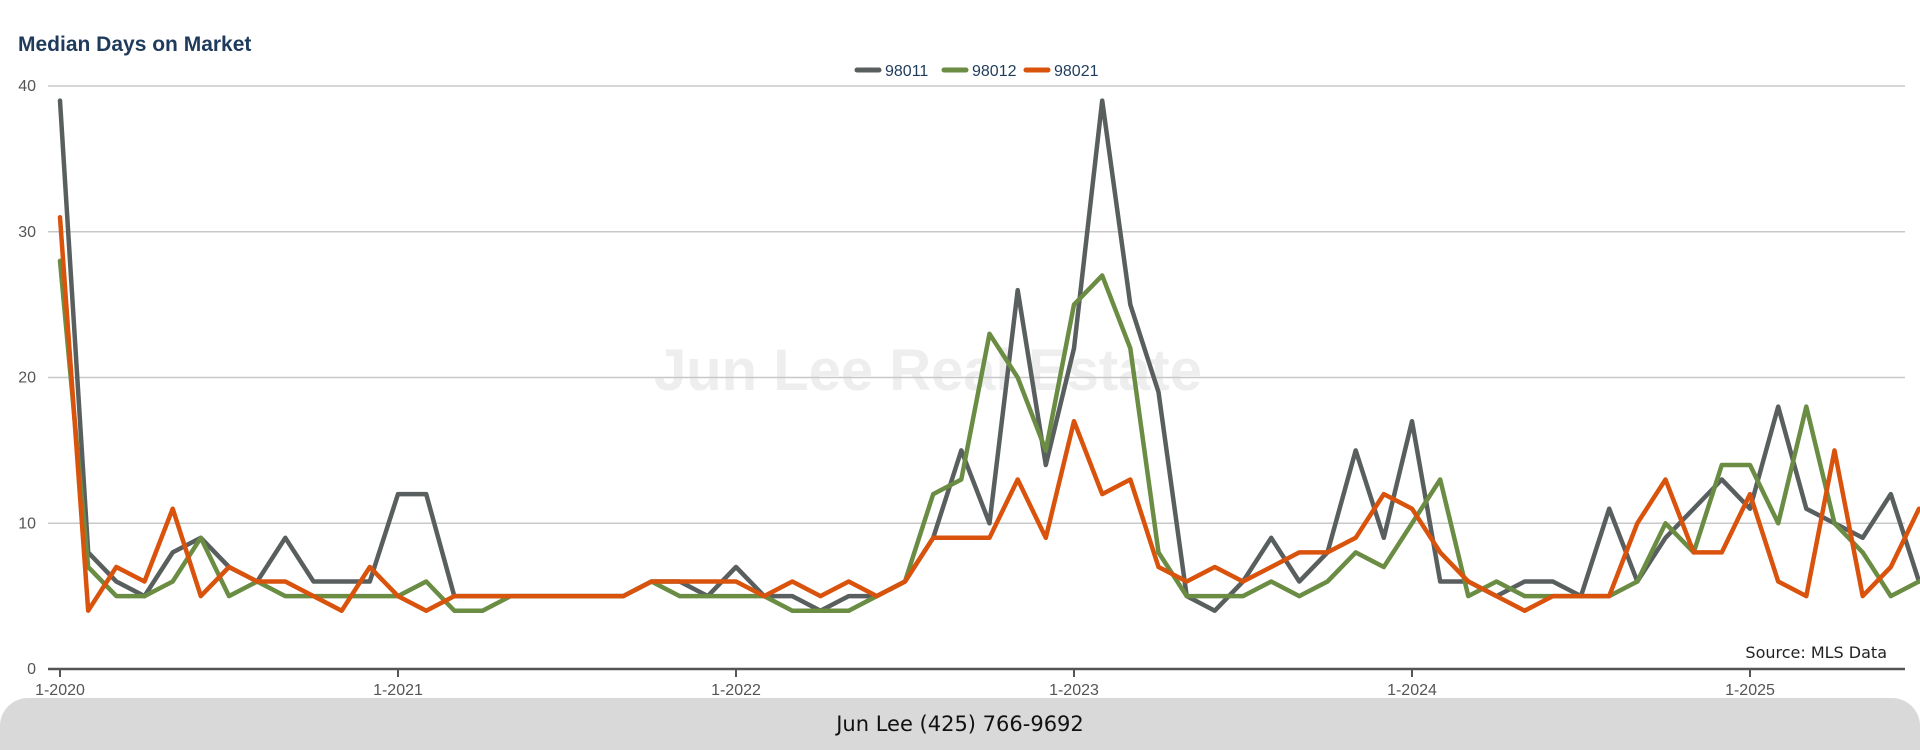  Describe the element at coordinates (398, 690) in the screenshot. I see `x-tick-label: 1-2021` at that location.